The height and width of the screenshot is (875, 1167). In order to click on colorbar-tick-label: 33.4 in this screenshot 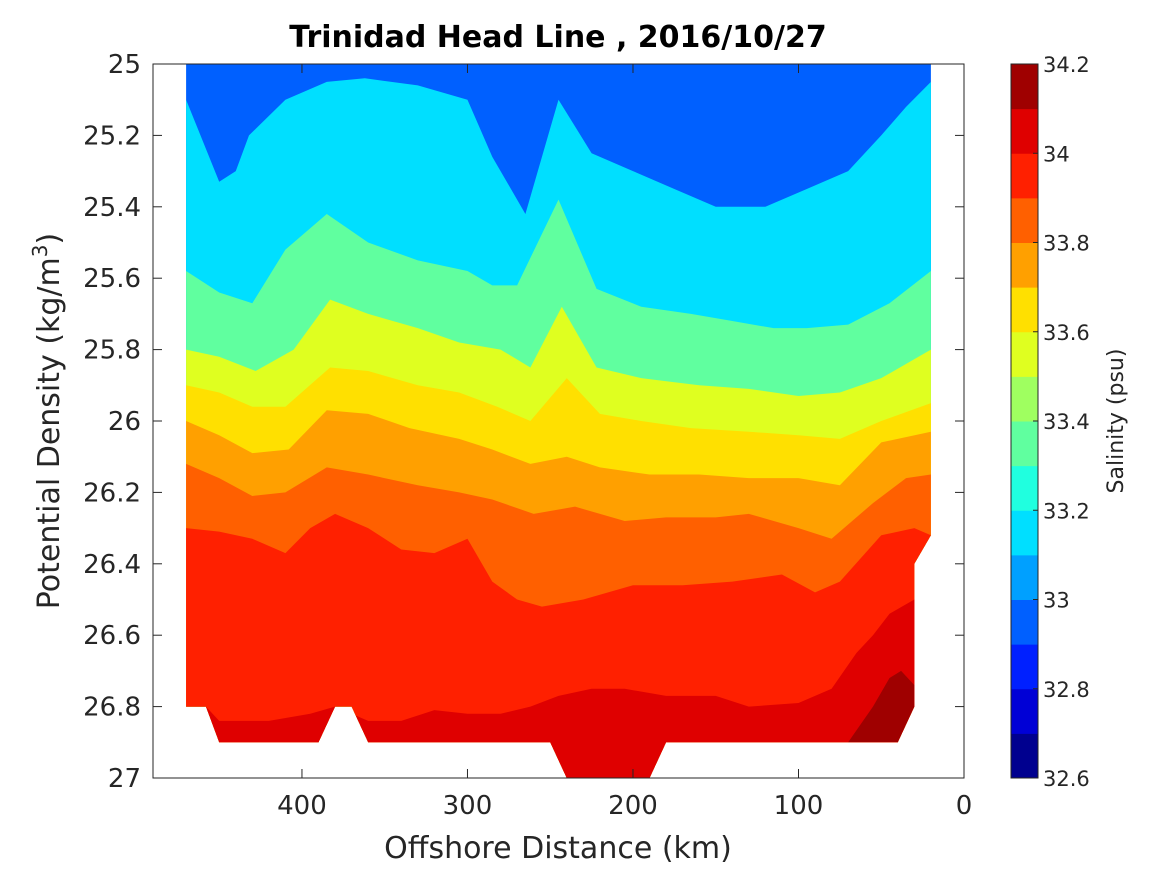, I will do `click(1066, 422)`.